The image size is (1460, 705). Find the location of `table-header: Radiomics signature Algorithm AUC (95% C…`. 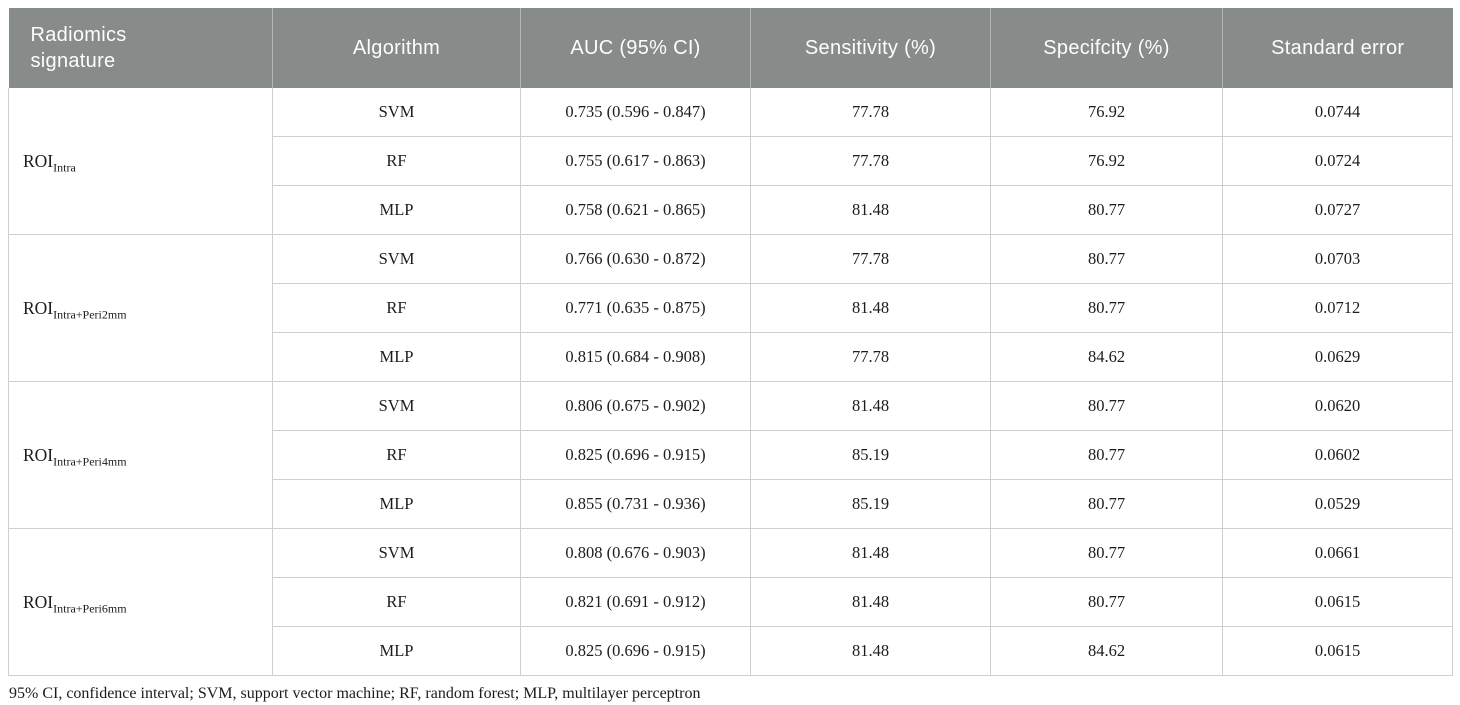

table-header: Radiomics signature Algorithm AUC (95% C… is located at coordinates (730, 48).